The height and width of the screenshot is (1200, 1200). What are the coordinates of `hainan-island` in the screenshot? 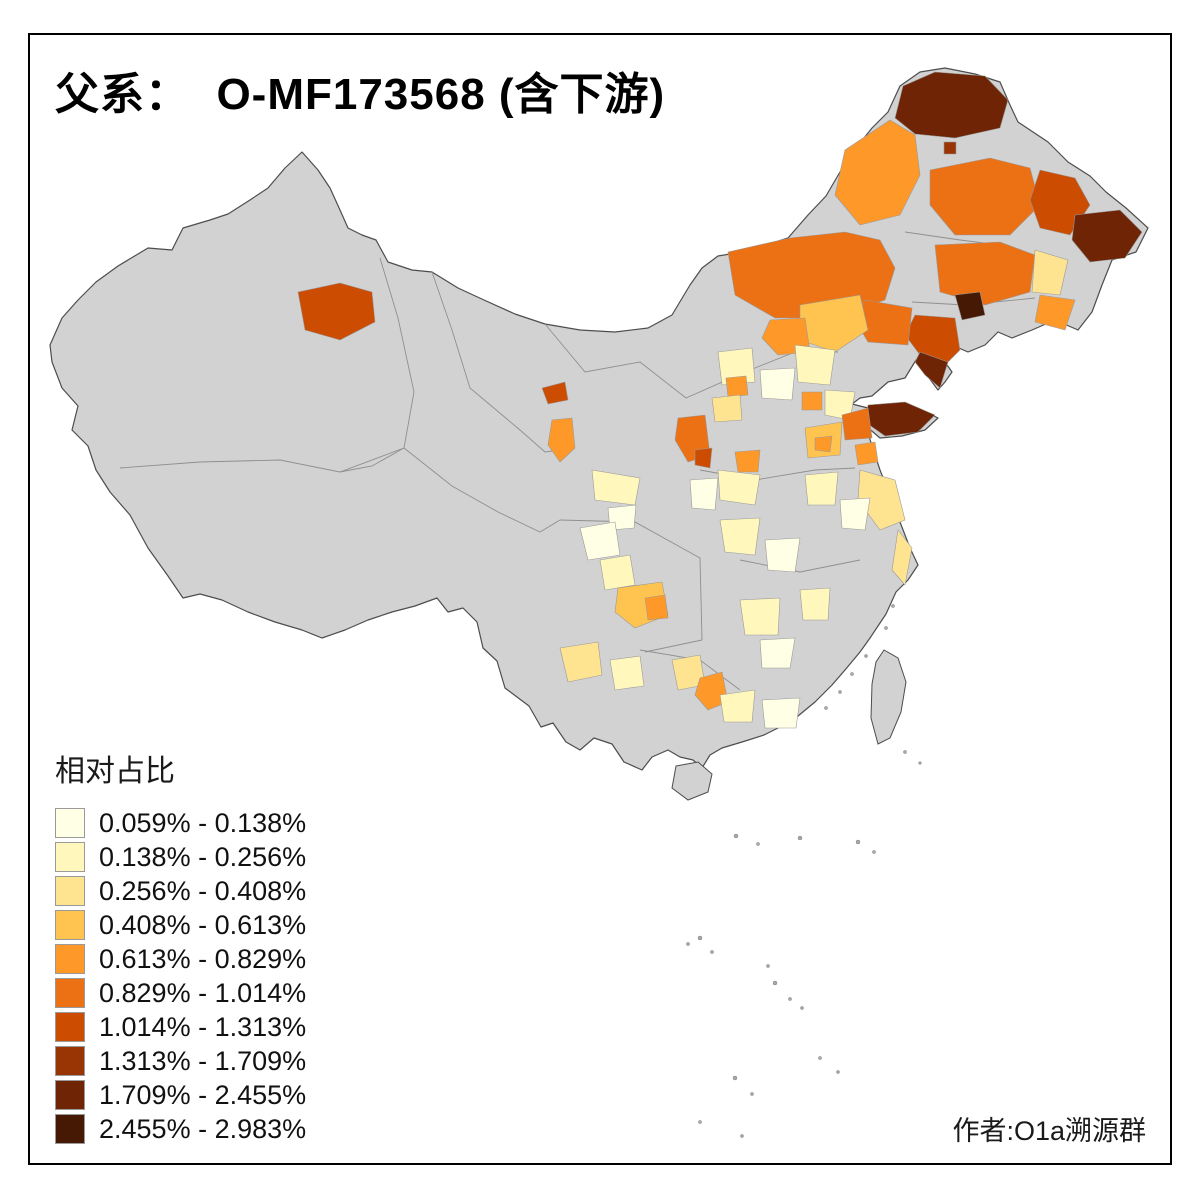 It's located at (692, 781).